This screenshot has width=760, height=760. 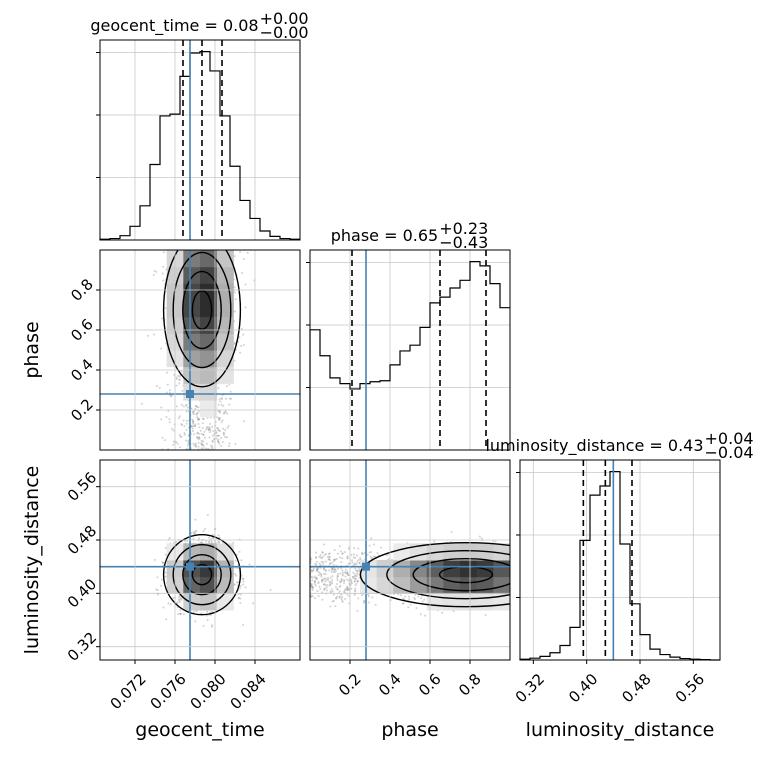 What do you see at coordinates (200, 560) in the screenshot?
I see `joint-geocent_time-luminosity_distance` at bounding box center [200, 560].